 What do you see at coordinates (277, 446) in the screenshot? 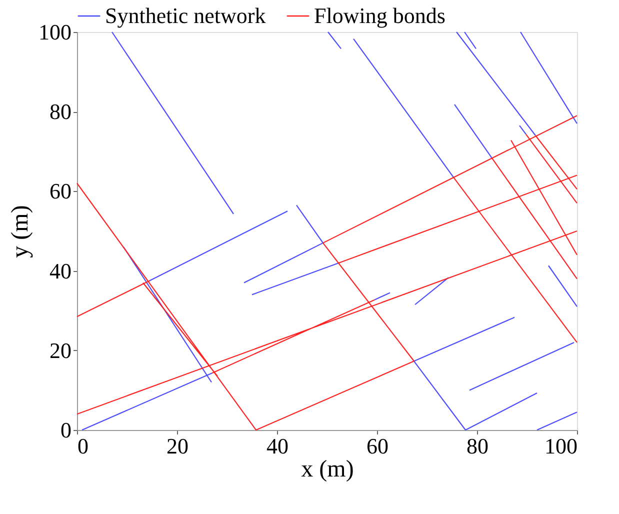
I see `x-tick-label: 40` at bounding box center [277, 446].